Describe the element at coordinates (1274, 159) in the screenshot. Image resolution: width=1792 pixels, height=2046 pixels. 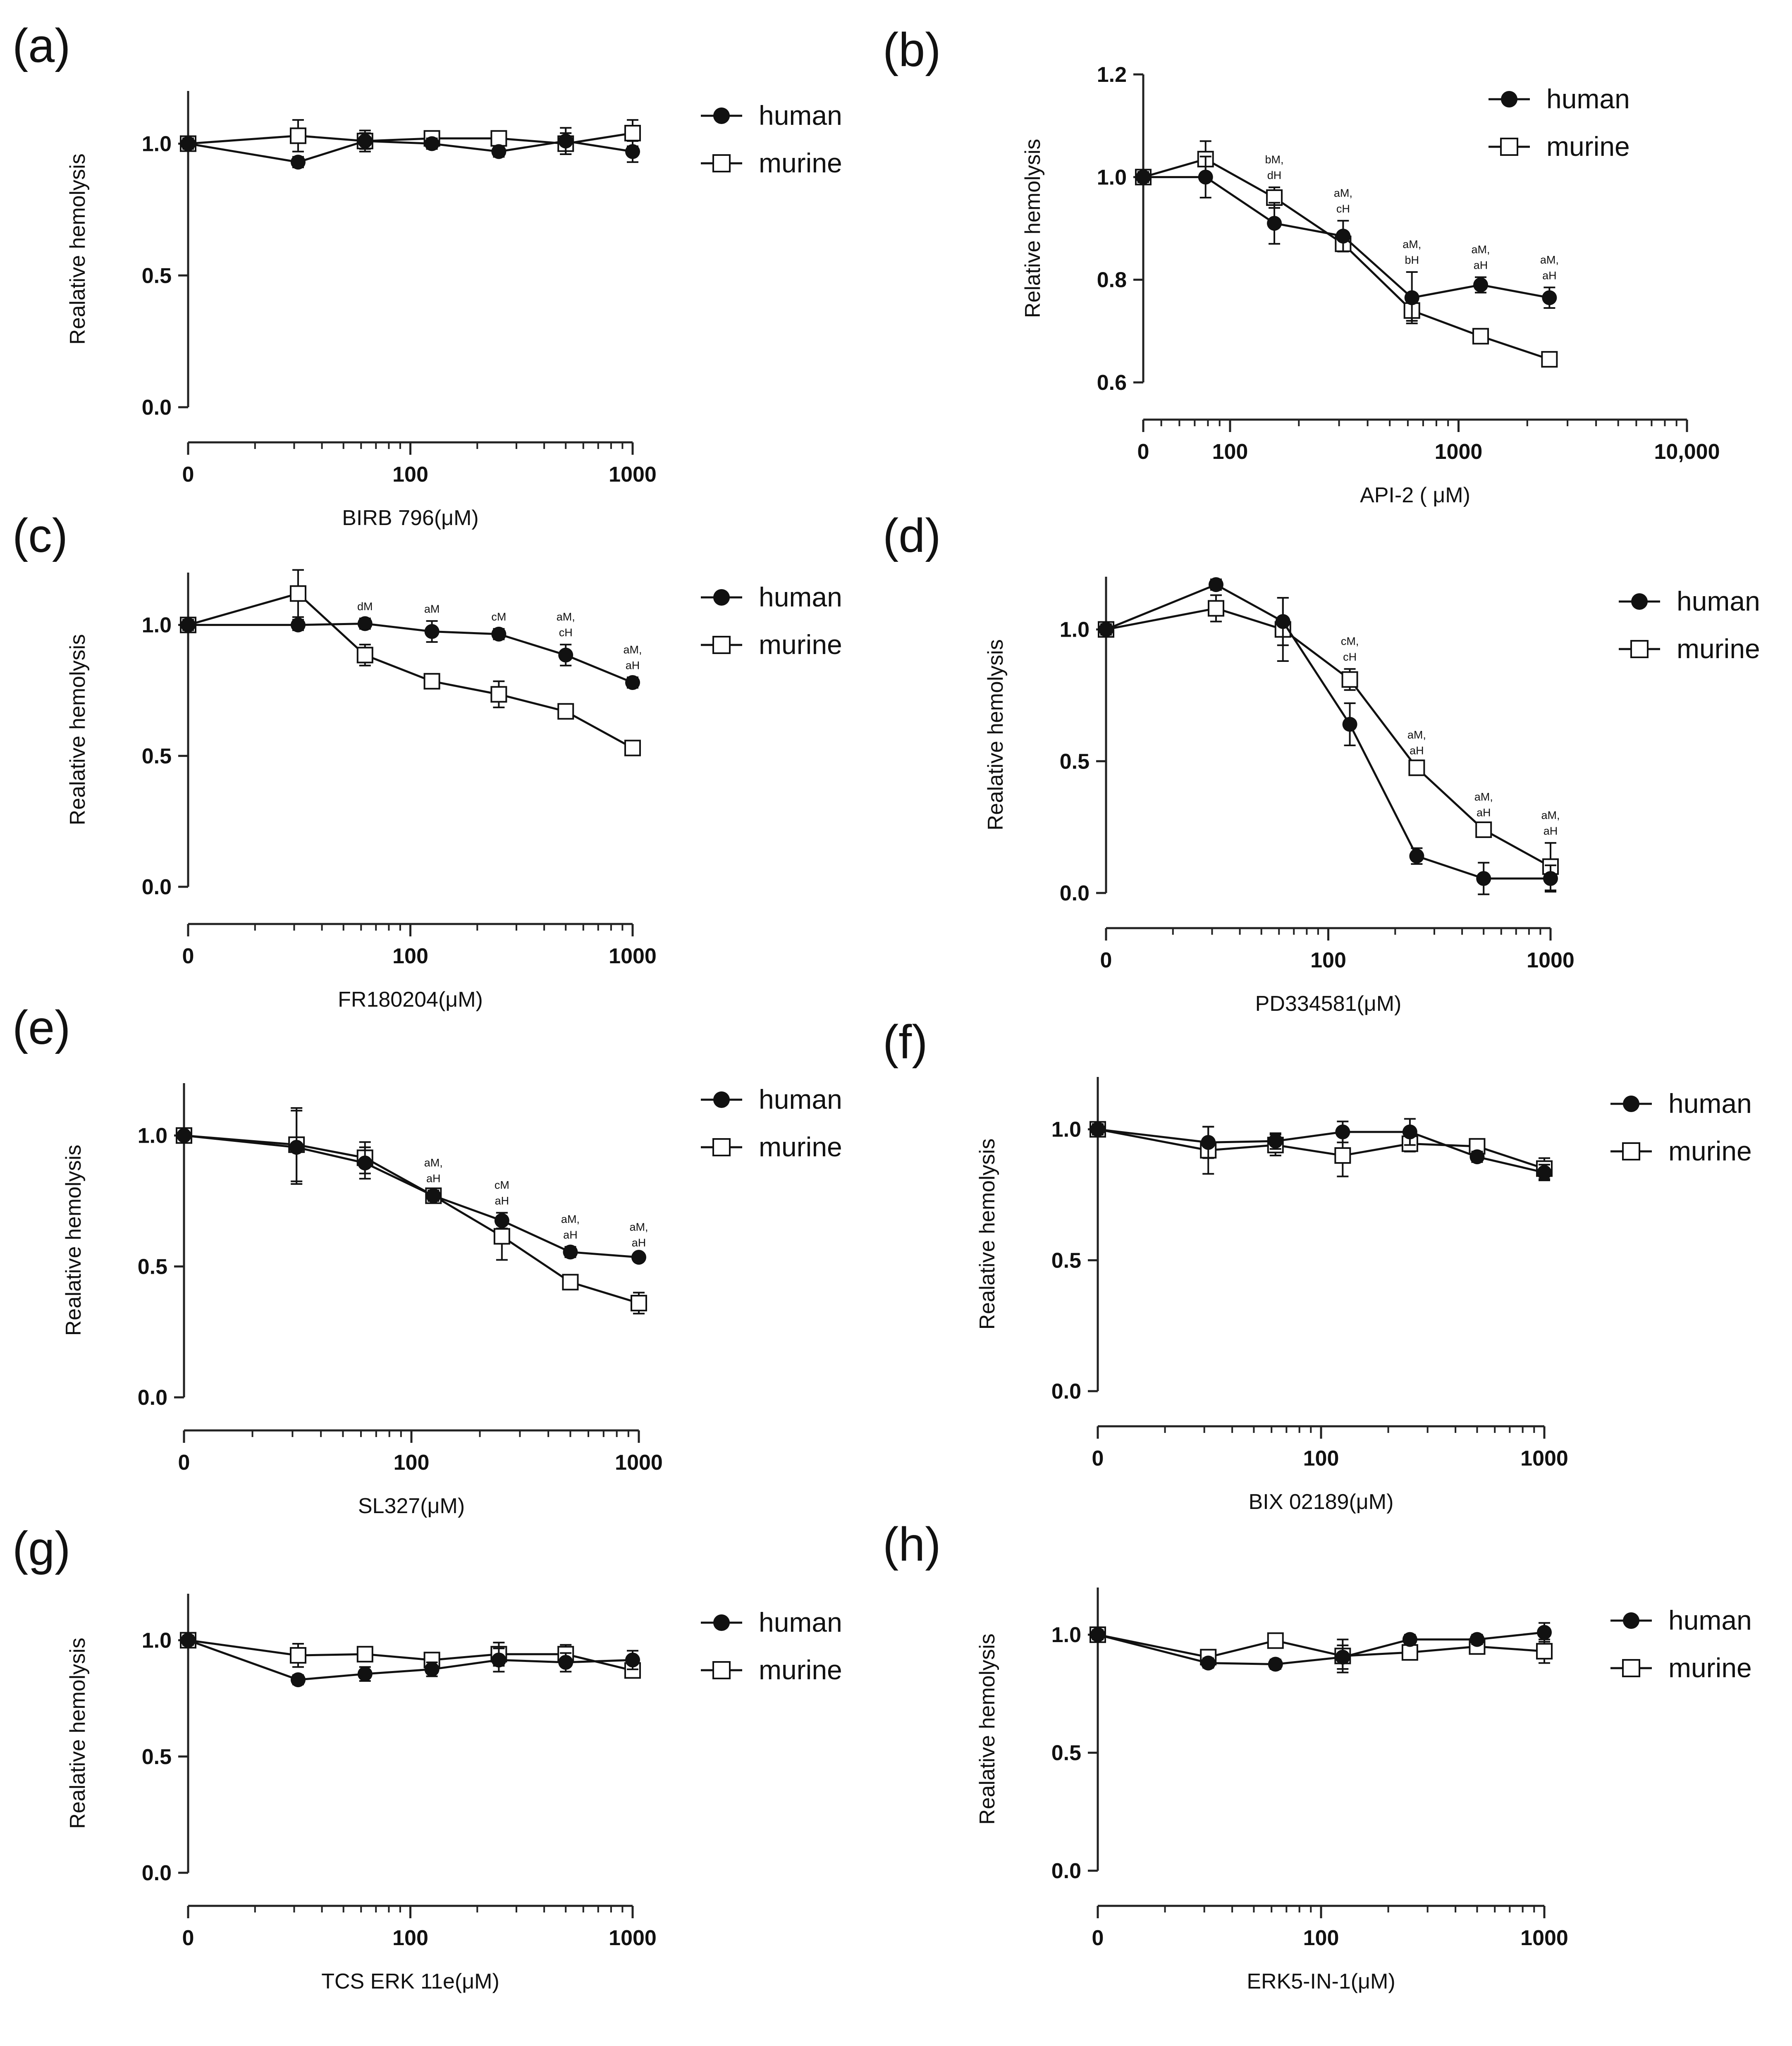
I see `significance-label: bM,` at that location.